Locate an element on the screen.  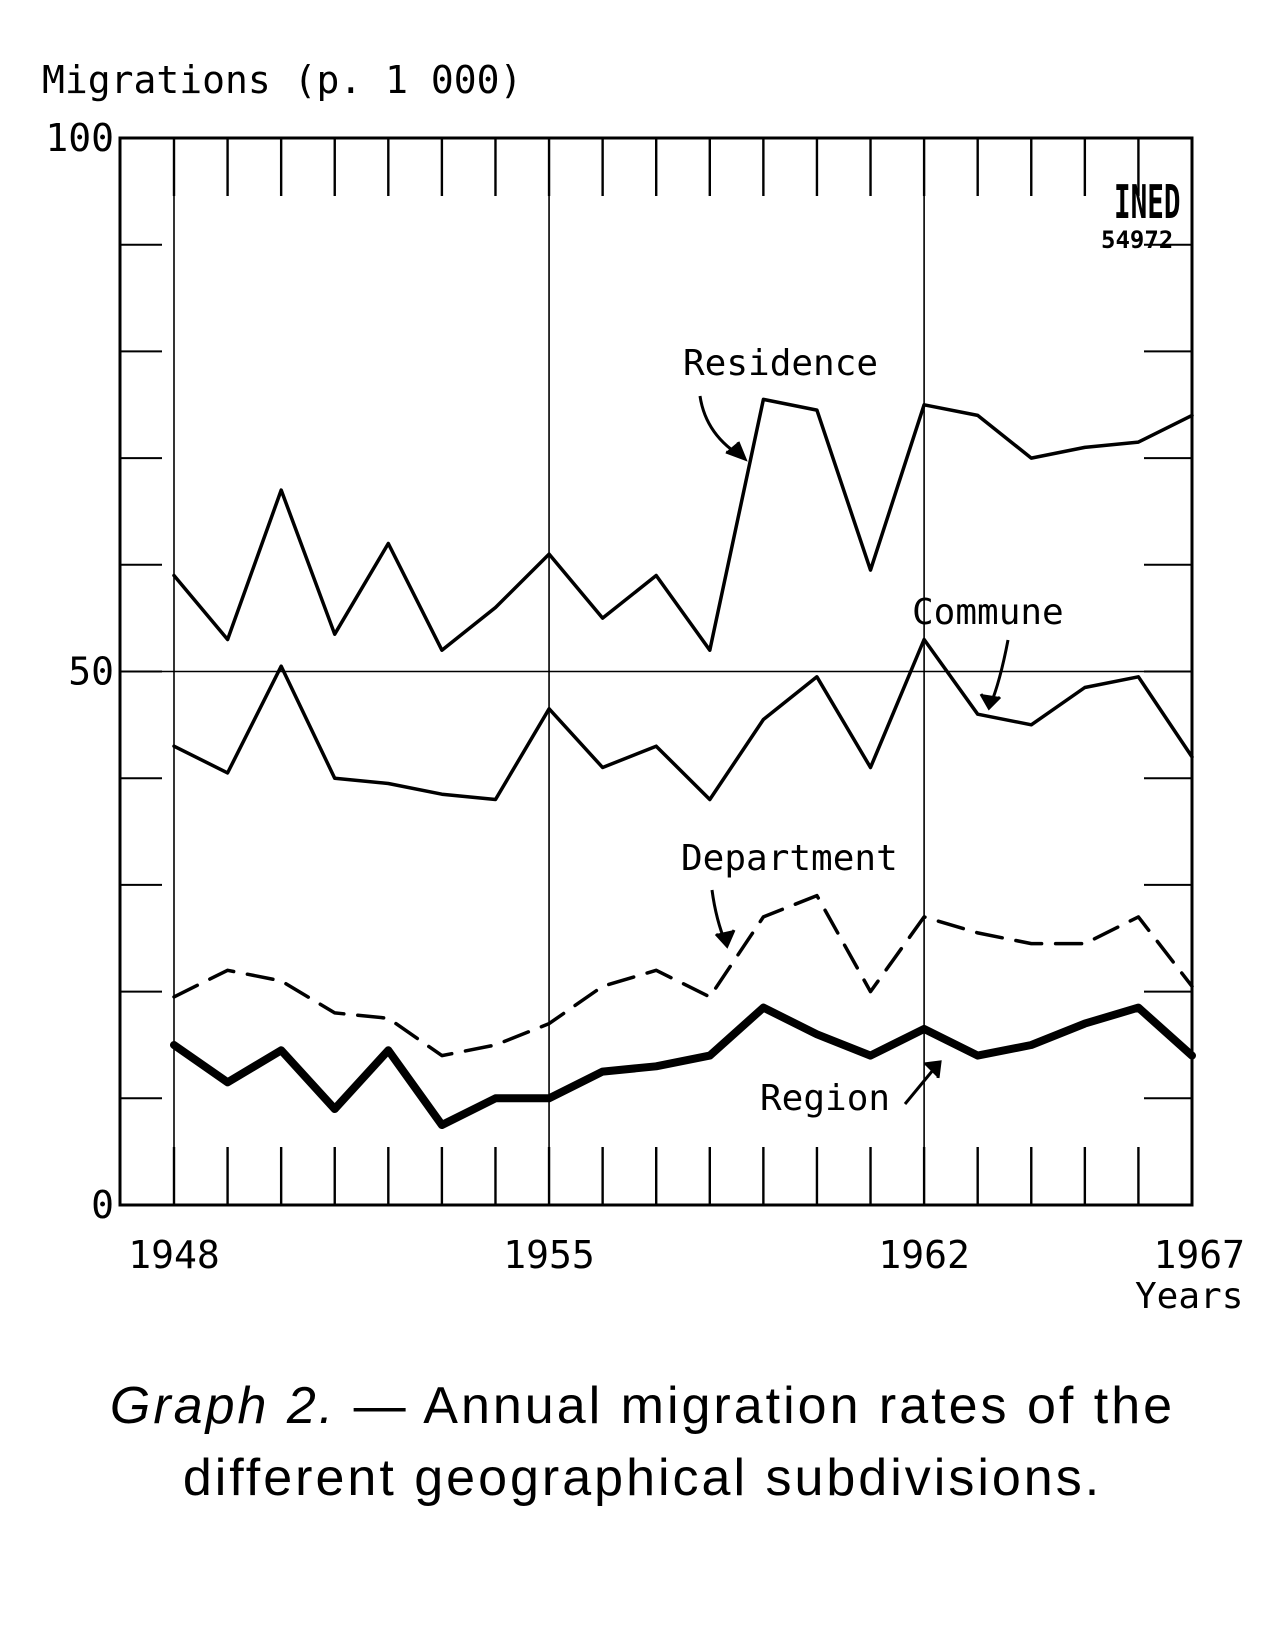
series-line-residence is located at coordinates (683, 524).